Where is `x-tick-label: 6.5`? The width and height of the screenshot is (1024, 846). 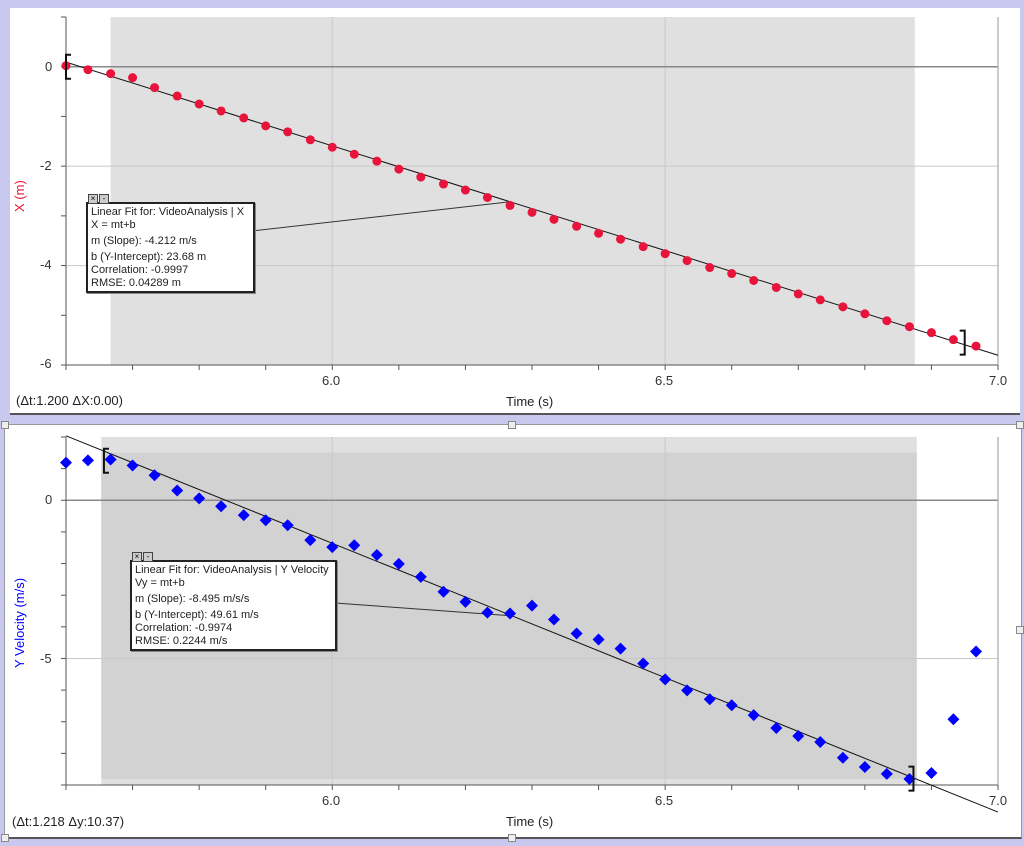
x-tick-label: 6.5 is located at coordinates (664, 380).